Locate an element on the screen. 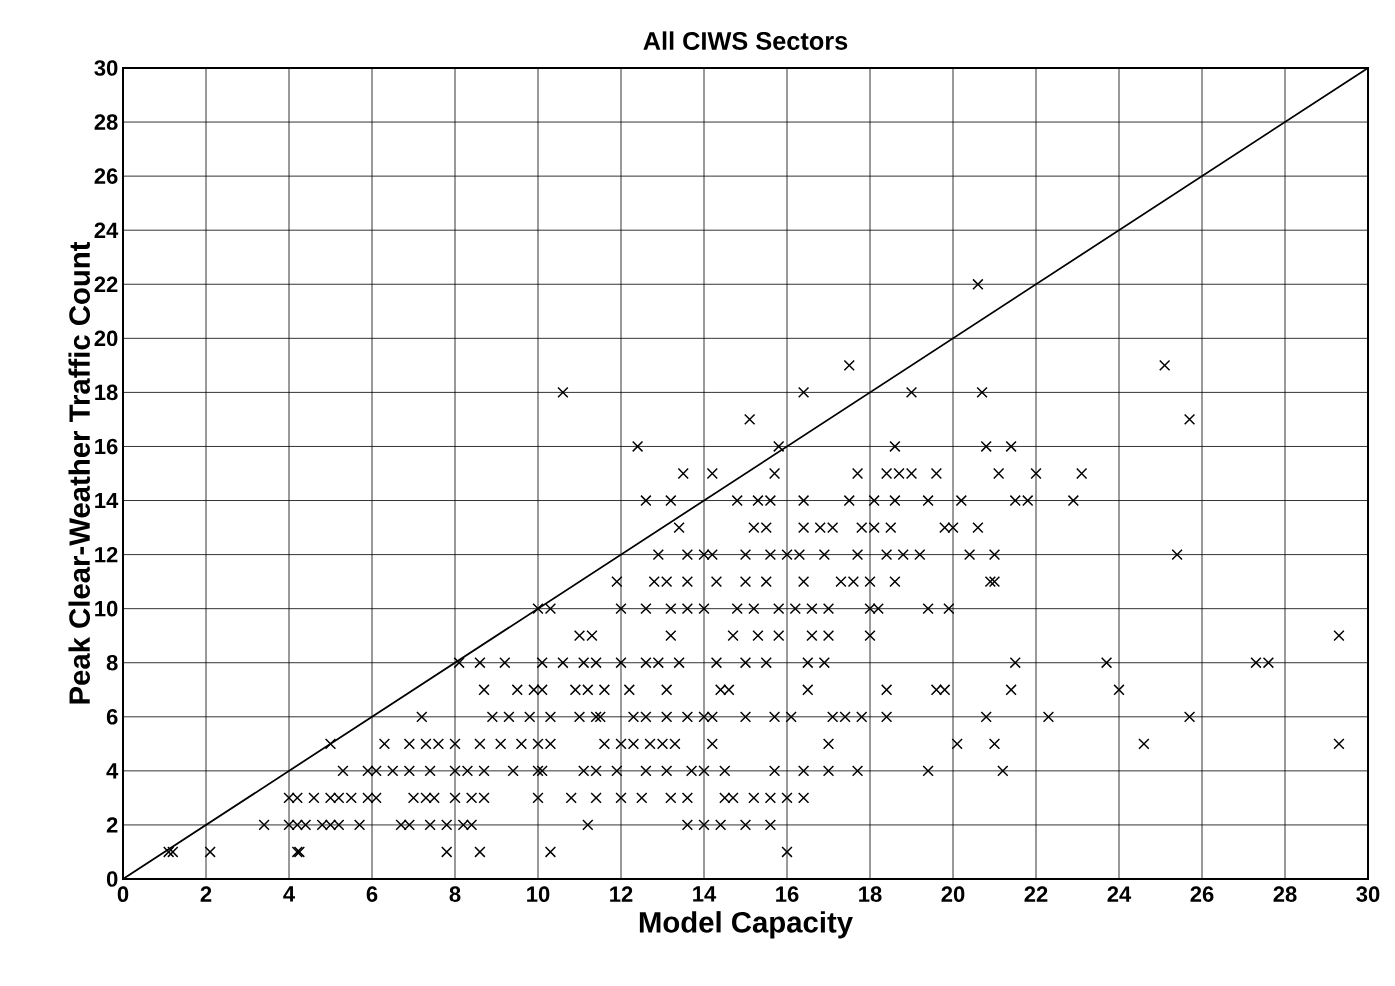  x-axis-title: Model Capacity is located at coordinates (746, 925).